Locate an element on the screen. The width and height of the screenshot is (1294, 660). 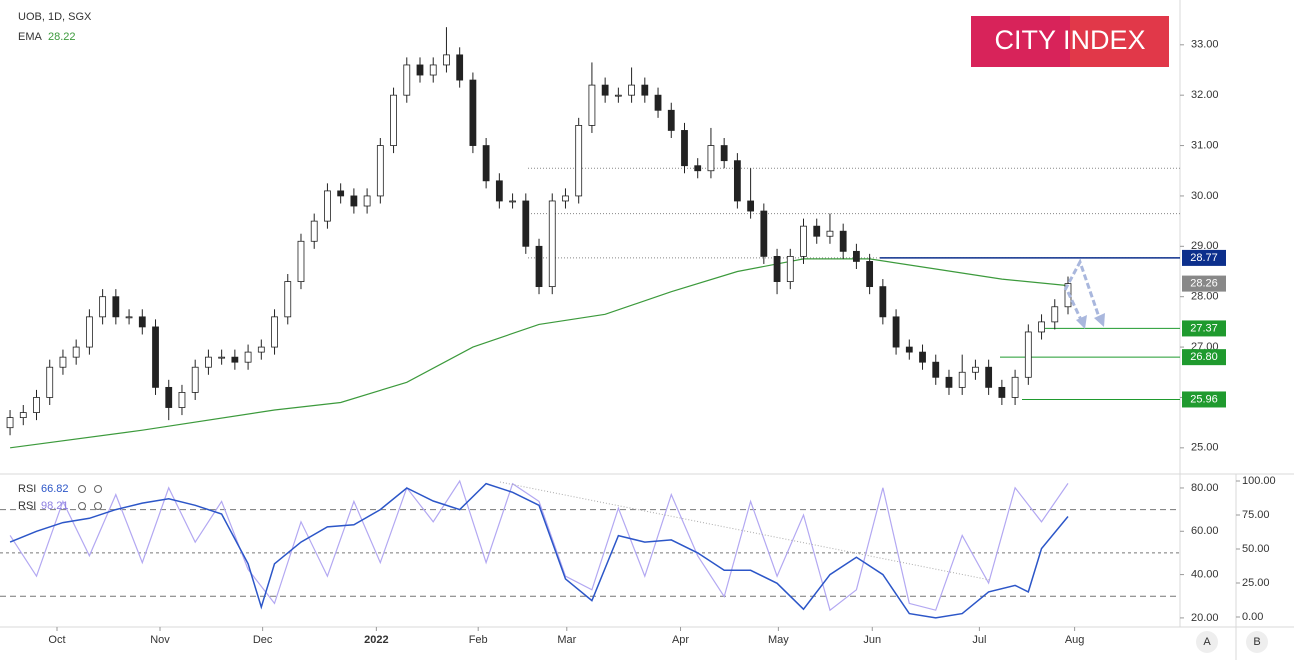
legend-value: 28.22 is located at coordinates (62, 37).